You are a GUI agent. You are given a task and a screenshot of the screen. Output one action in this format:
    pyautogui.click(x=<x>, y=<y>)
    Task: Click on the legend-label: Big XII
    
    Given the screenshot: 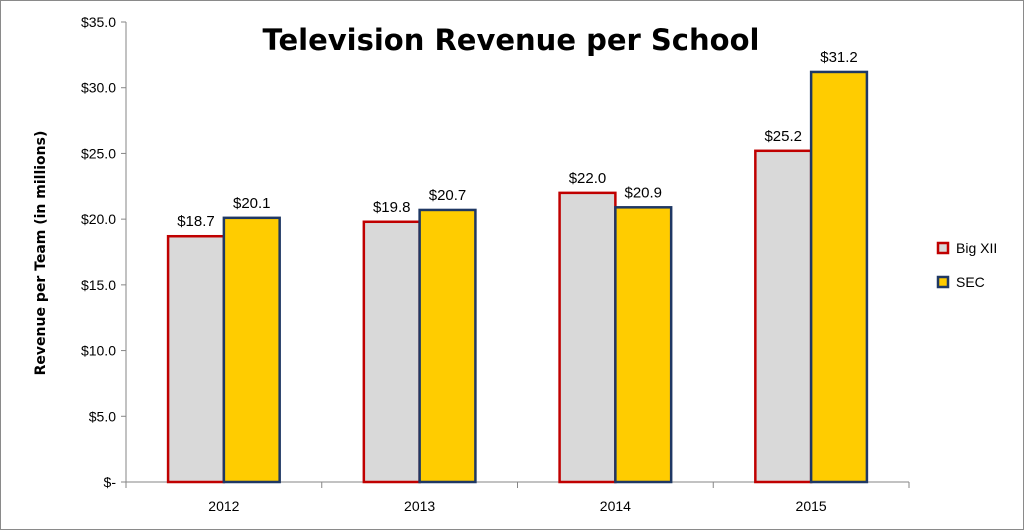 What is the action you would take?
    pyautogui.click(x=976, y=248)
    